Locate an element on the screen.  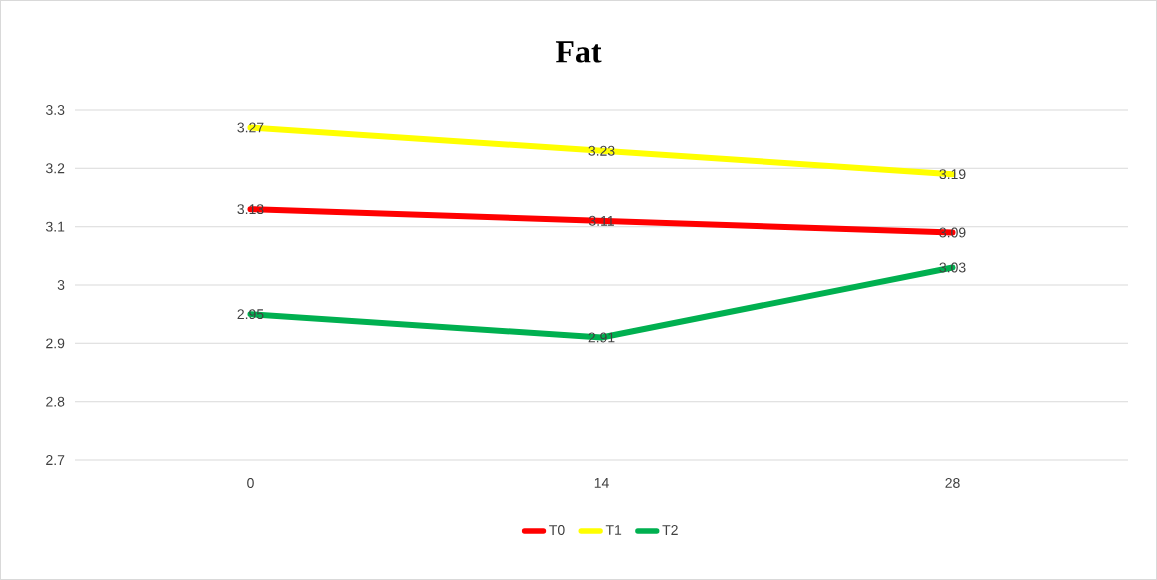
data-label: 3.09 is located at coordinates (952, 232).